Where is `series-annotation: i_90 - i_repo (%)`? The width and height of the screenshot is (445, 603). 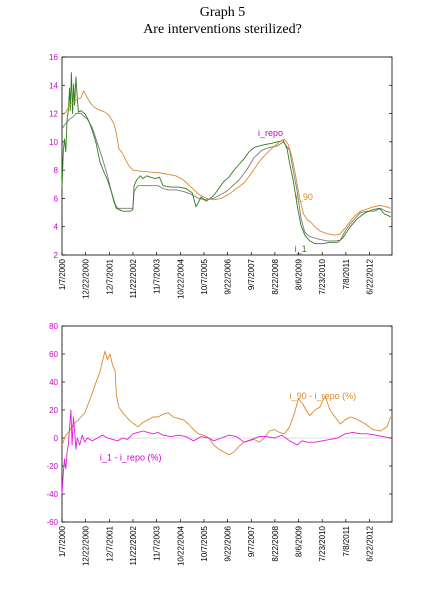 series-annotation: i_90 - i_repo (%) is located at coordinates (323, 396).